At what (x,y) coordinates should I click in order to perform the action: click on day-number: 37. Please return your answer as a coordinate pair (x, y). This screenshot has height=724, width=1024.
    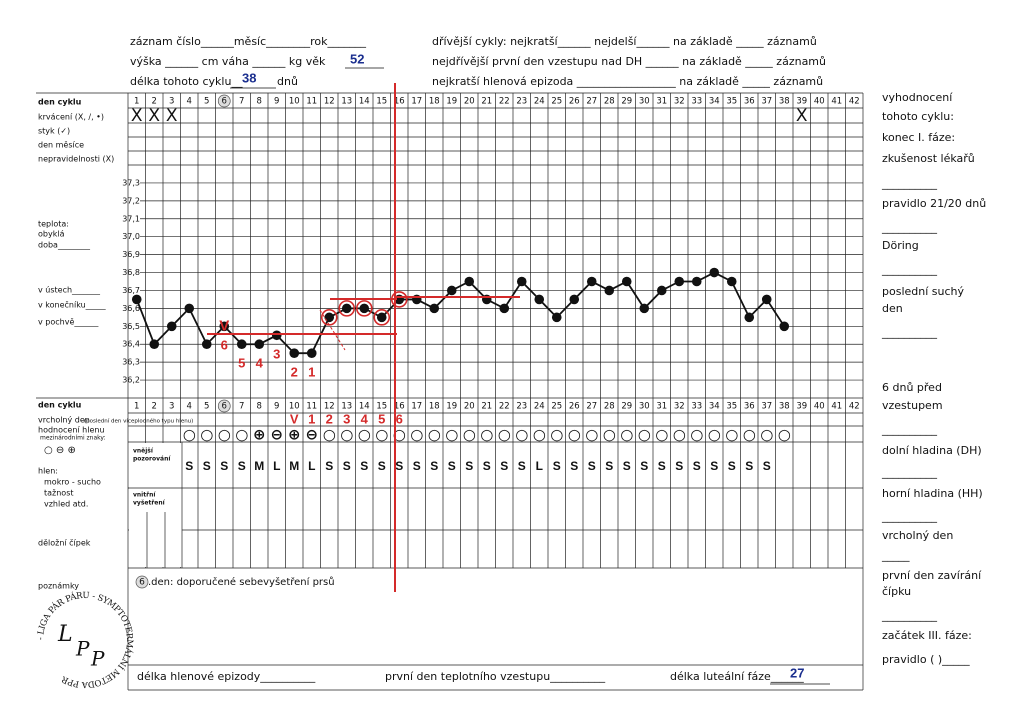
    Looking at the image, I should click on (766, 407).